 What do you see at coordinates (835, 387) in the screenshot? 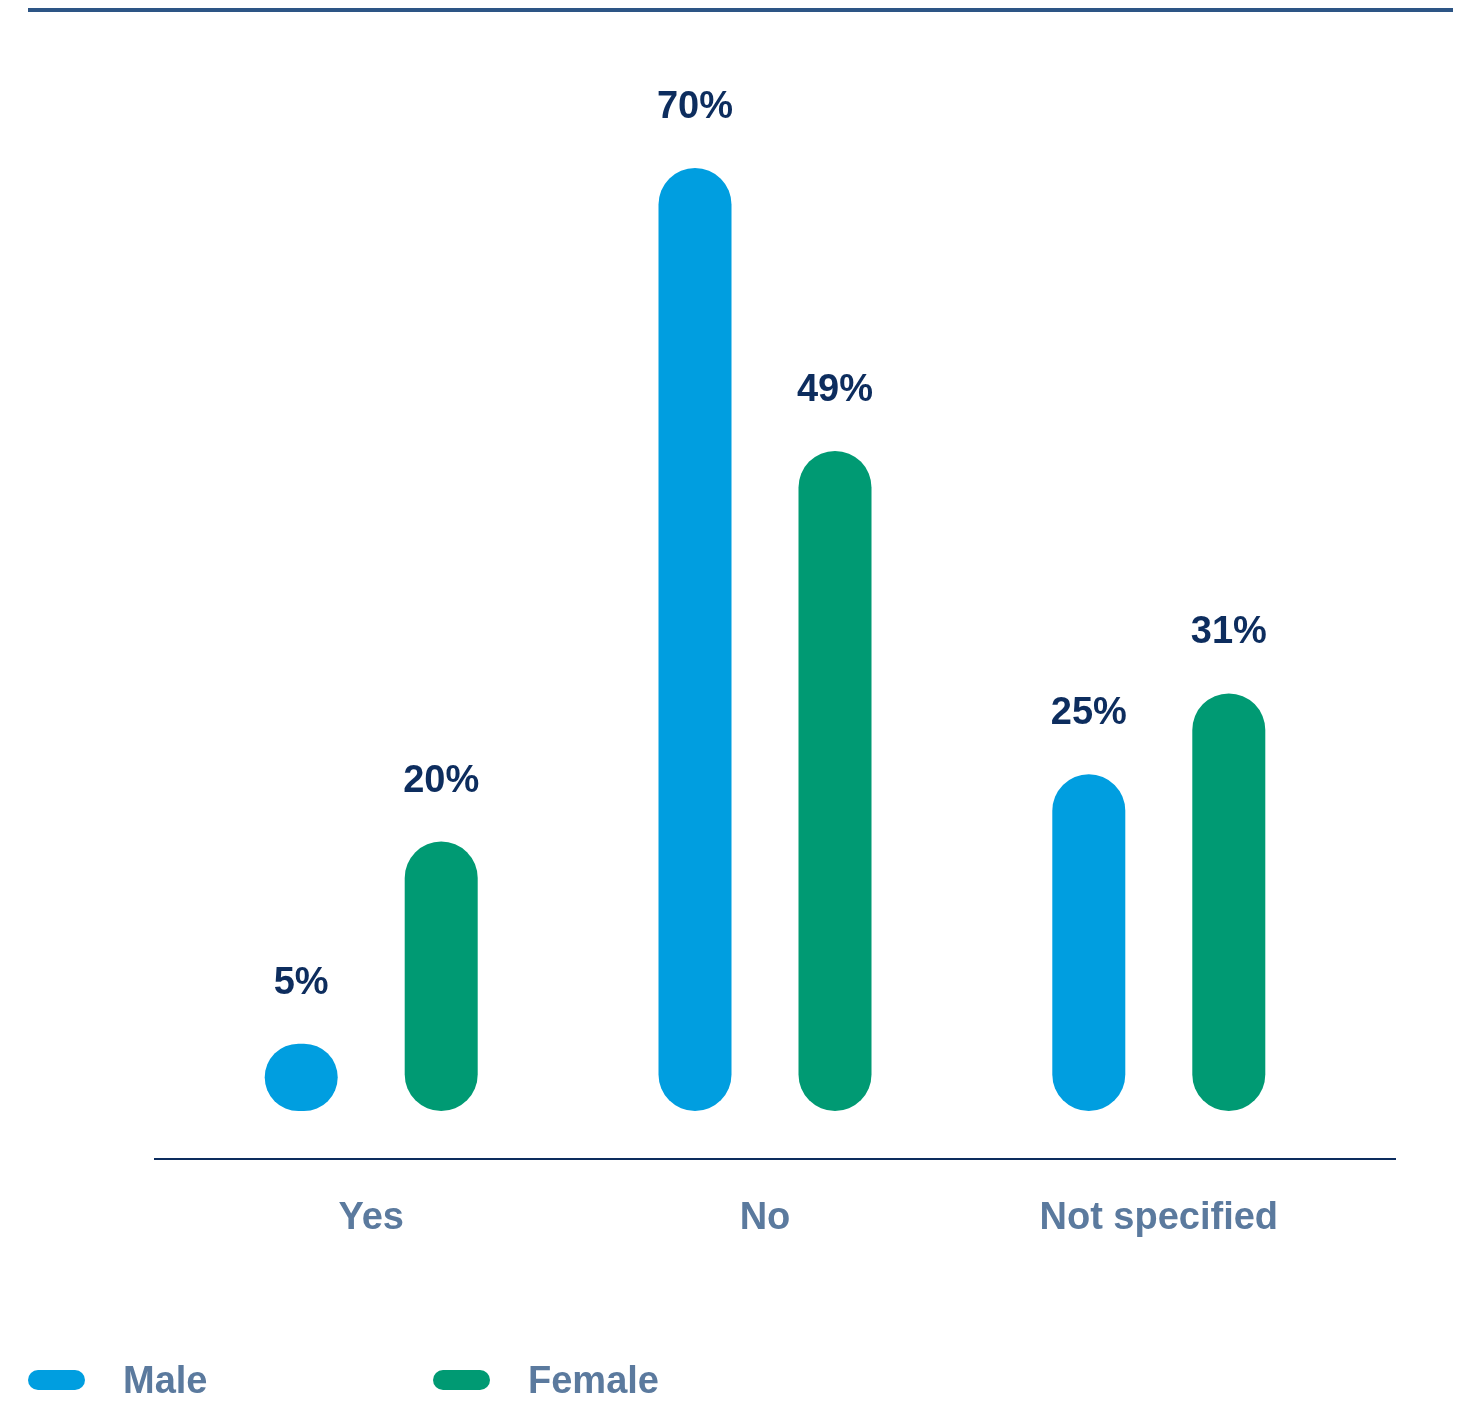
I see `data-label: 49%` at bounding box center [835, 387].